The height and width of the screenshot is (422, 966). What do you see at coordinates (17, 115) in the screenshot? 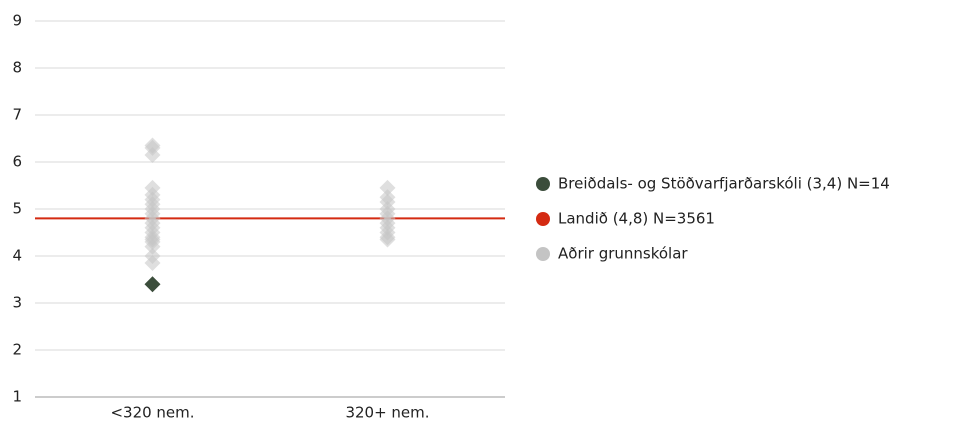
I see `y-tick-label: 7` at bounding box center [17, 115].